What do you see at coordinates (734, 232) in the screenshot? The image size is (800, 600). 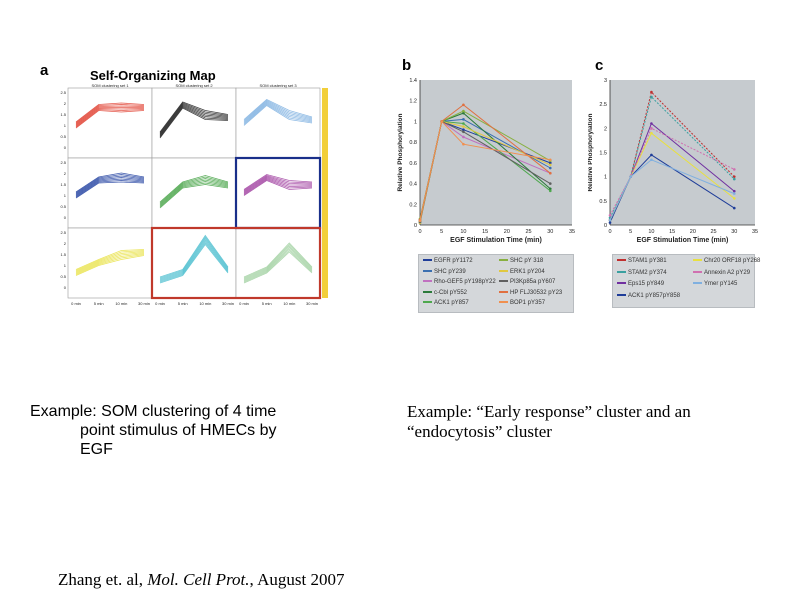 I see `x-tick-label: 30` at bounding box center [734, 232].